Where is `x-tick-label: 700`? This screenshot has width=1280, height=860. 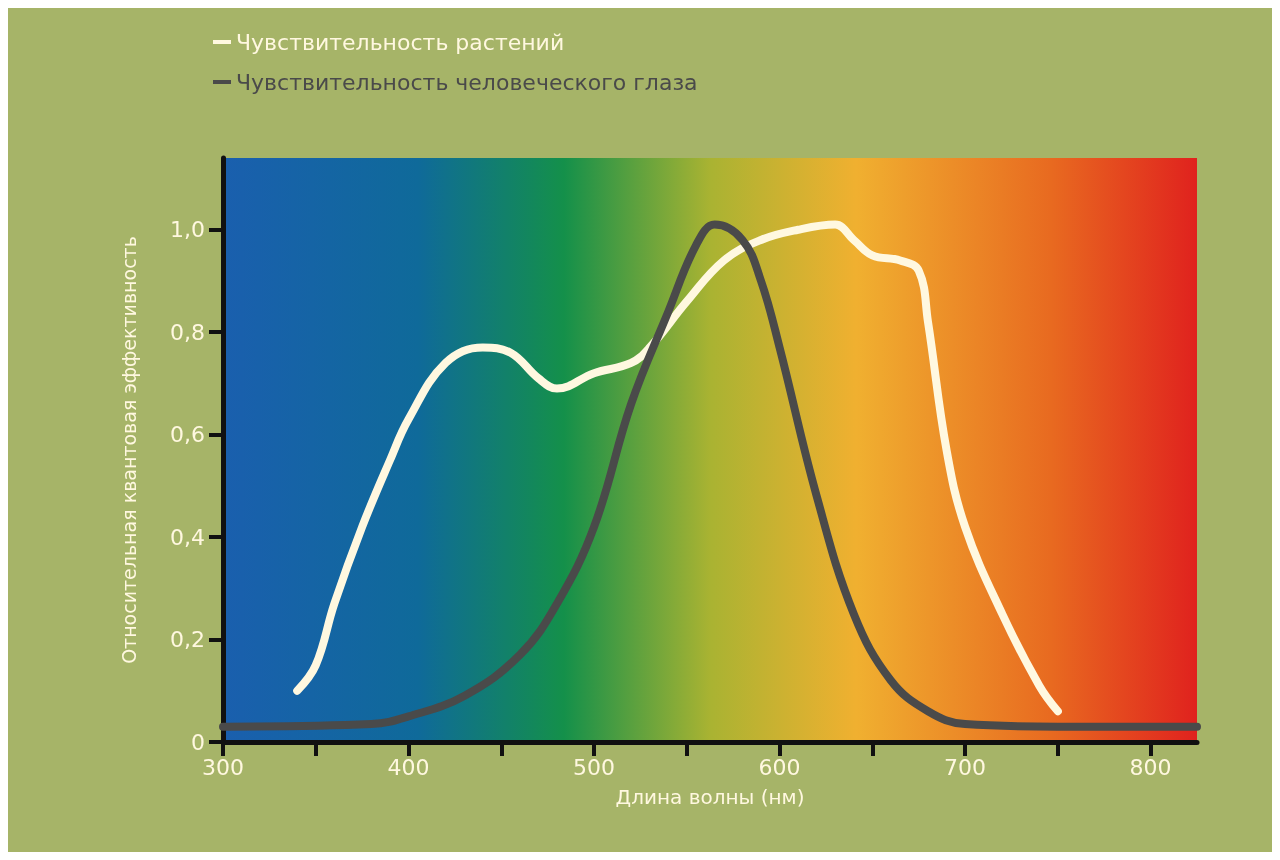 x-tick-label: 700 is located at coordinates (965, 767).